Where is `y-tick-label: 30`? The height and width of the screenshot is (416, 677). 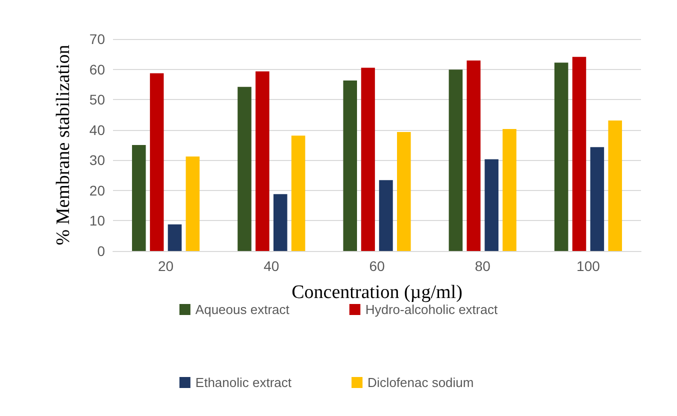 y-tick-label: 30 is located at coordinates (97, 160).